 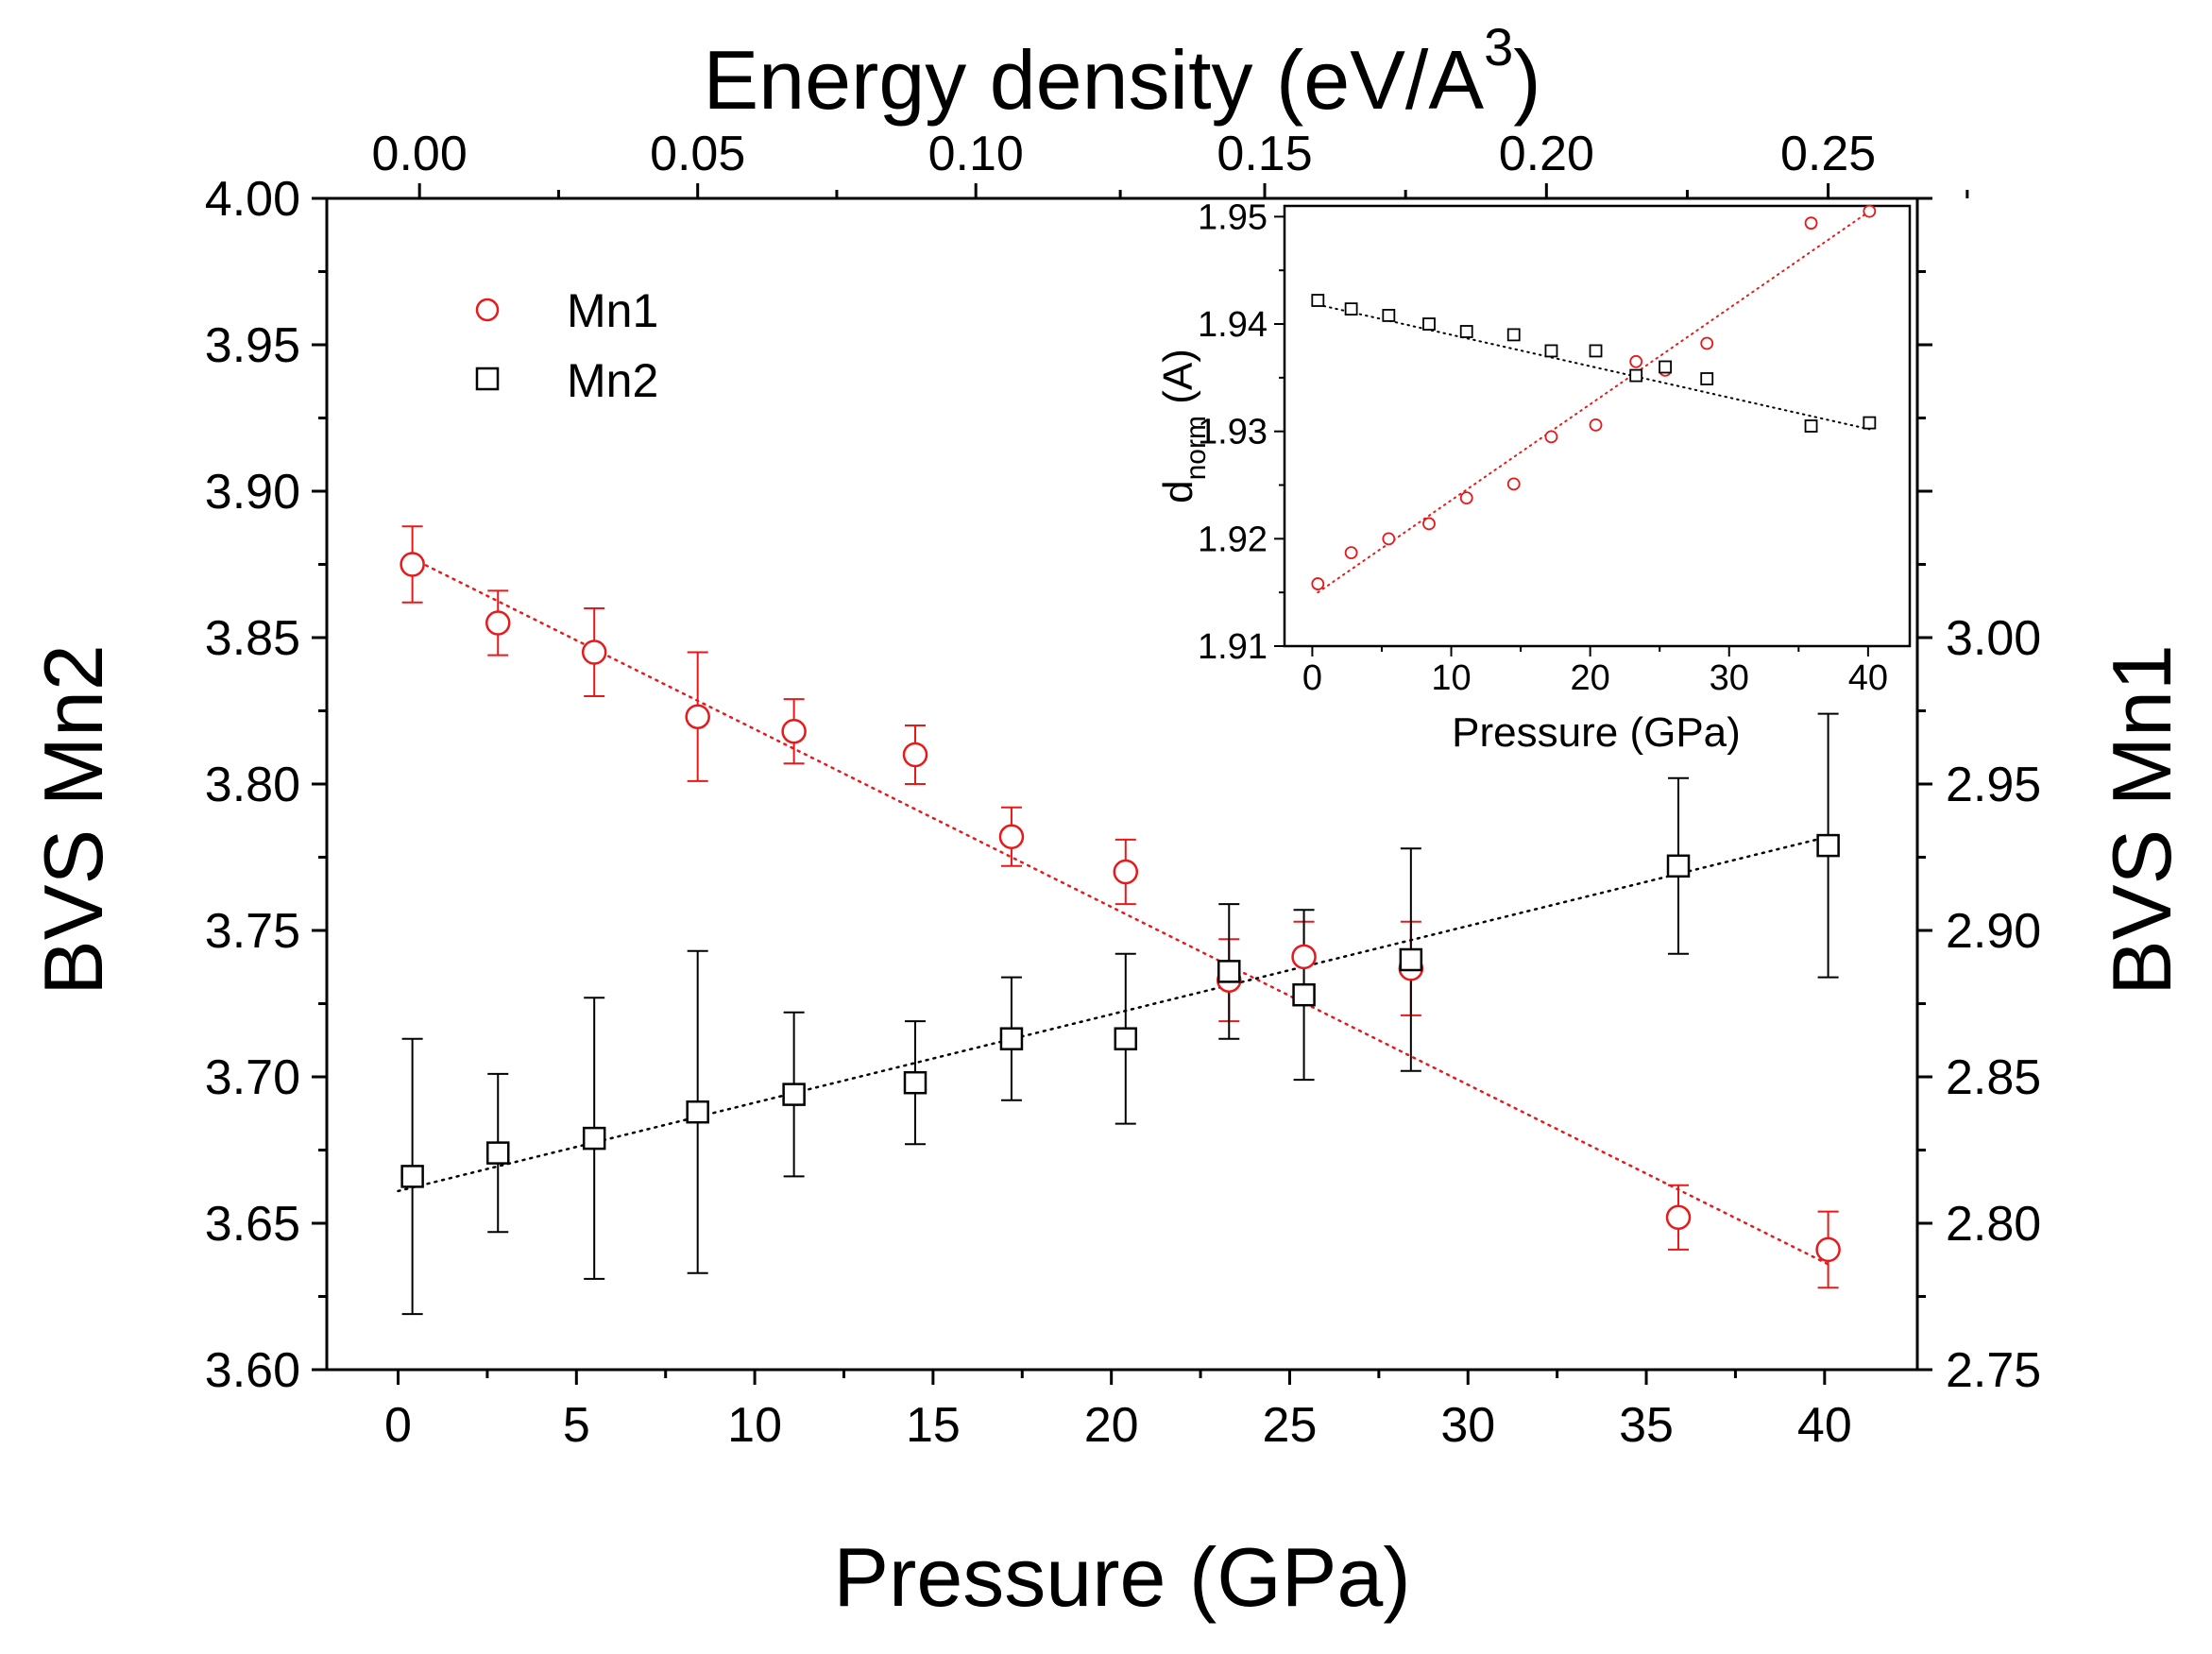 What do you see at coordinates (1729, 678) in the screenshot?
I see `inset-x-tick-label: 30` at bounding box center [1729, 678].